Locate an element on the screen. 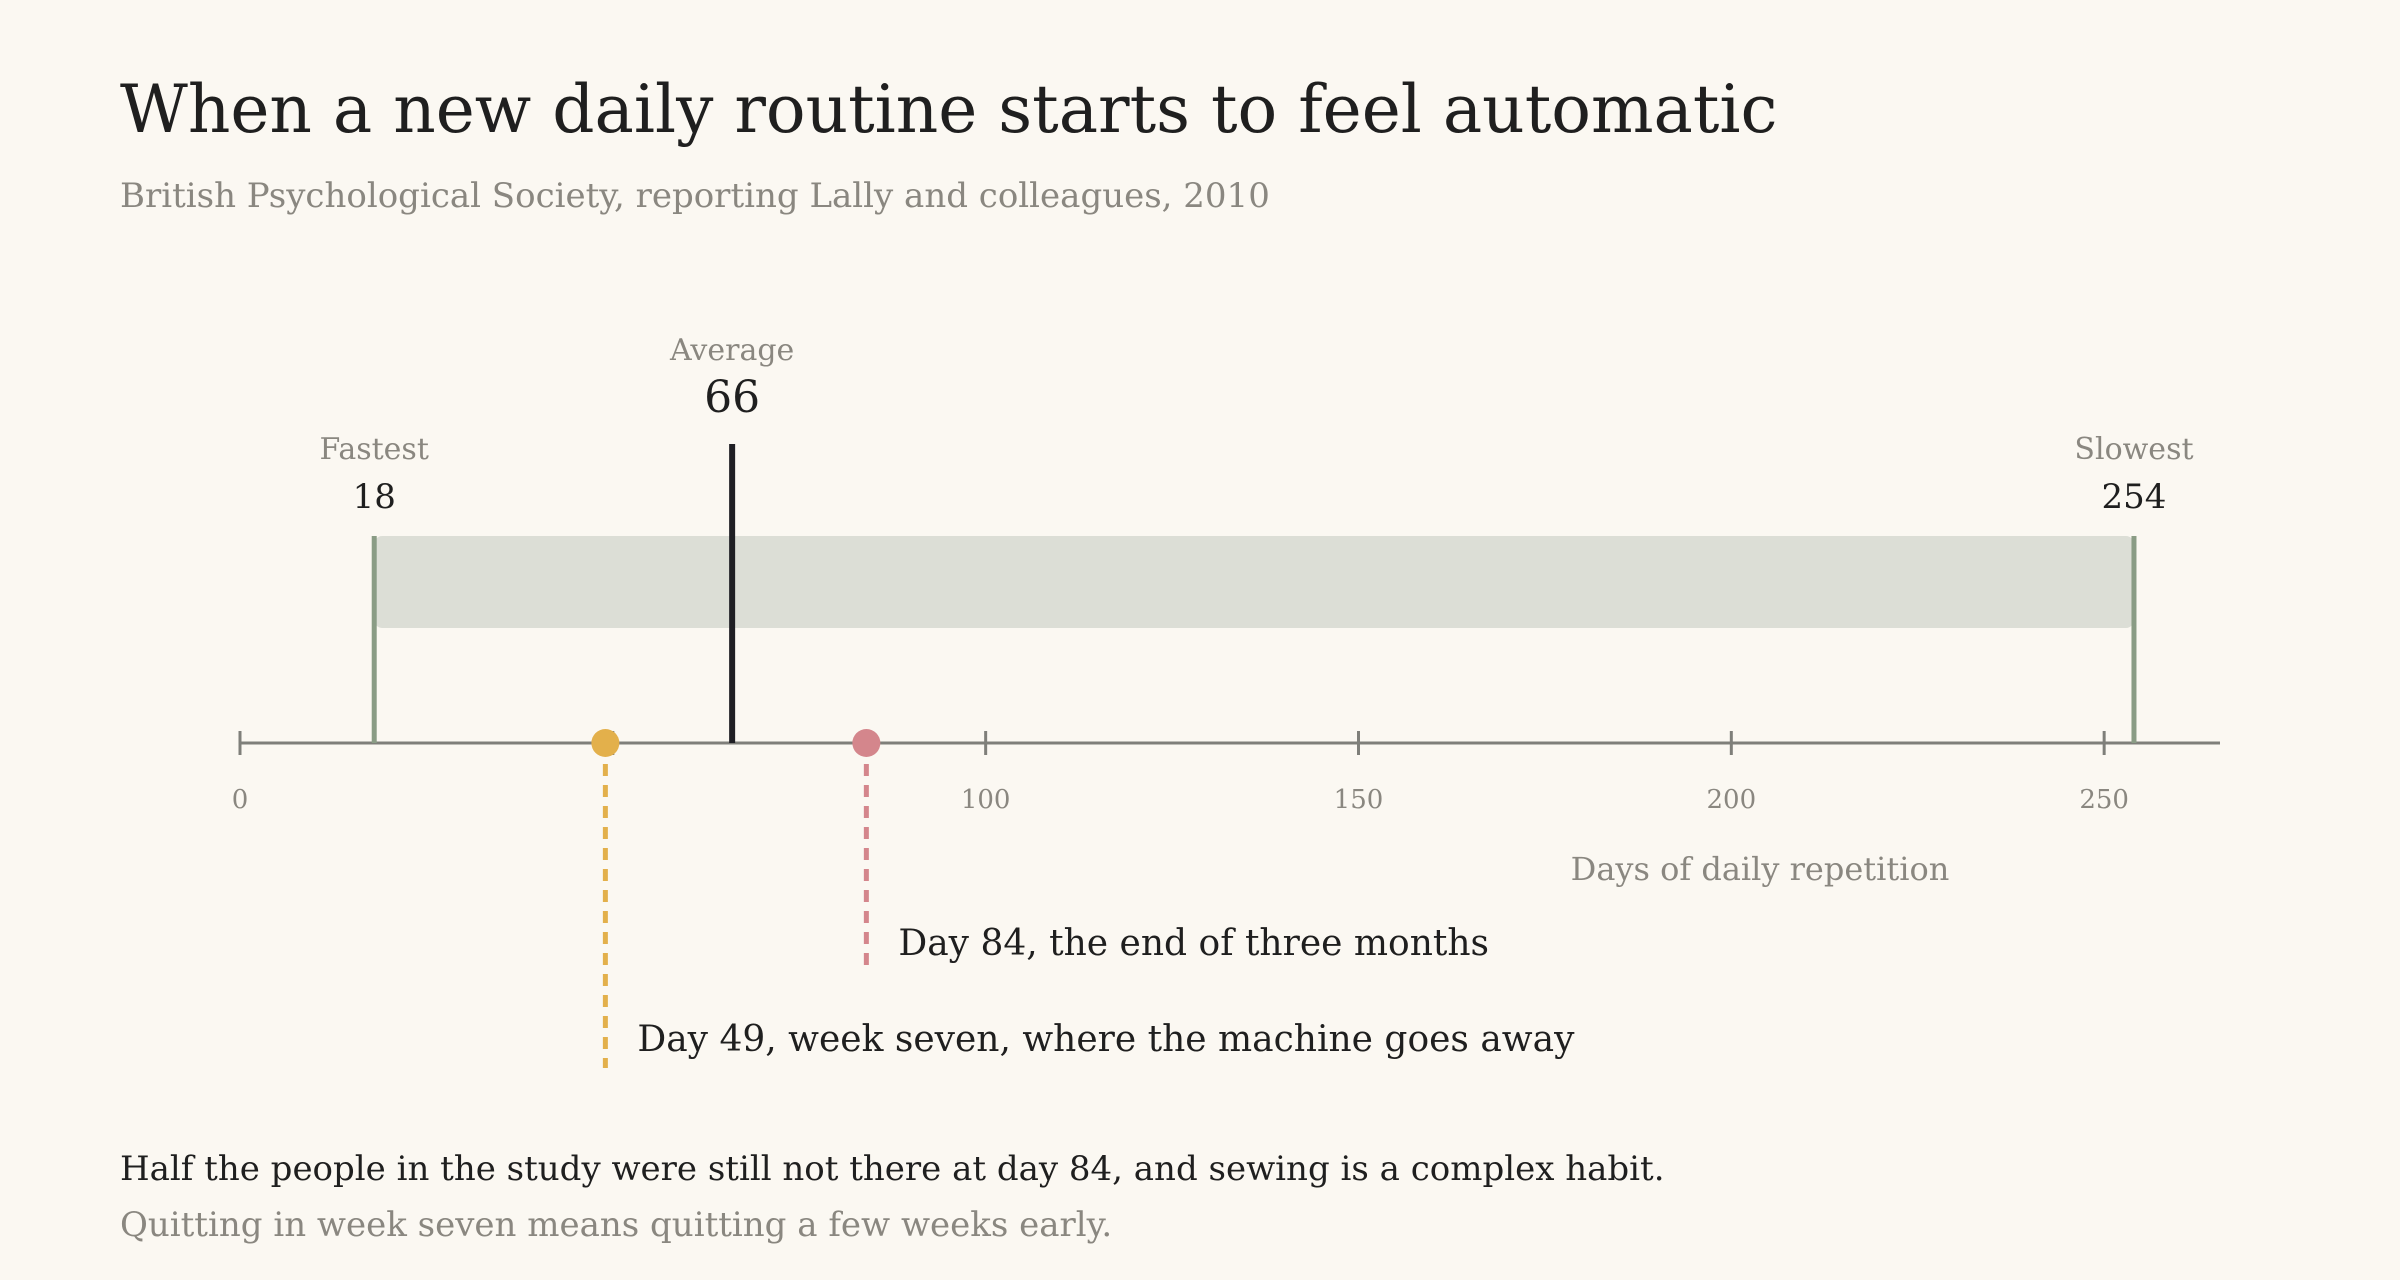 The image size is (2400, 1280). annotation-day84-text: Day 84, the end of three months is located at coordinates (1193, 943).